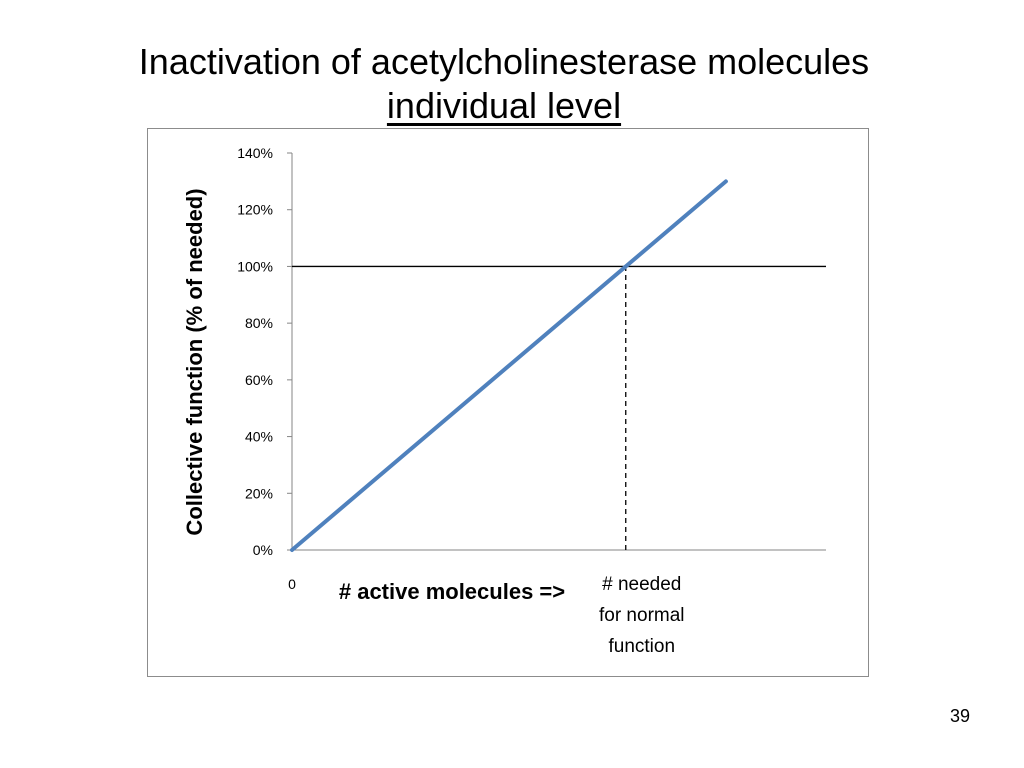  Describe the element at coordinates (255, 266) in the screenshot. I see `y-tick-label: 100%` at that location.